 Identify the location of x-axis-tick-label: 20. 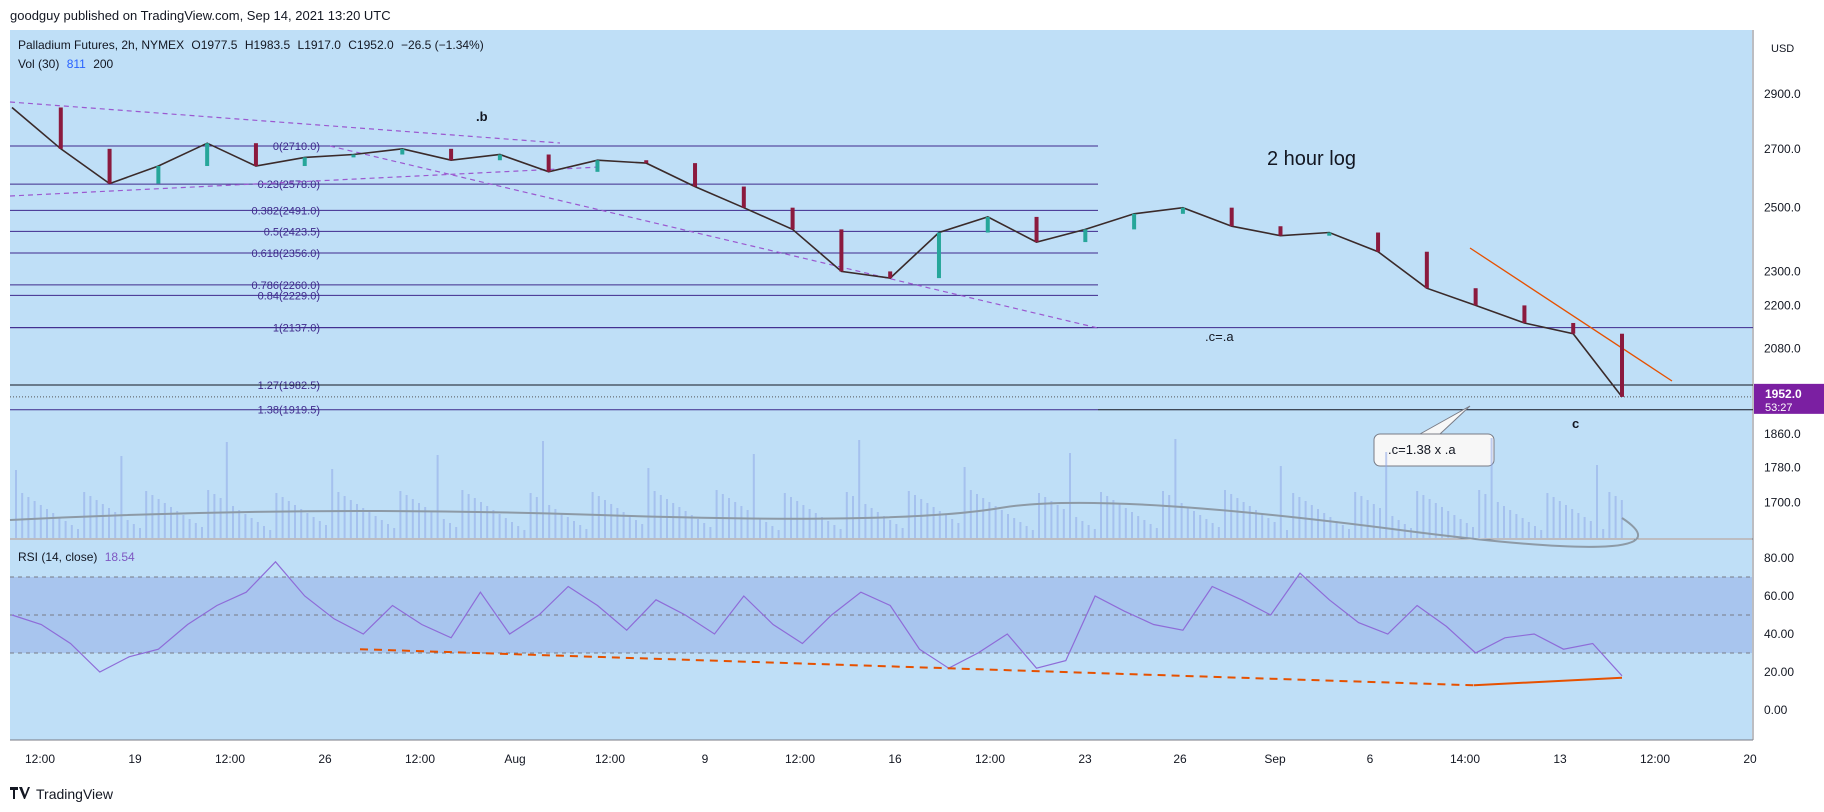
(1750, 759).